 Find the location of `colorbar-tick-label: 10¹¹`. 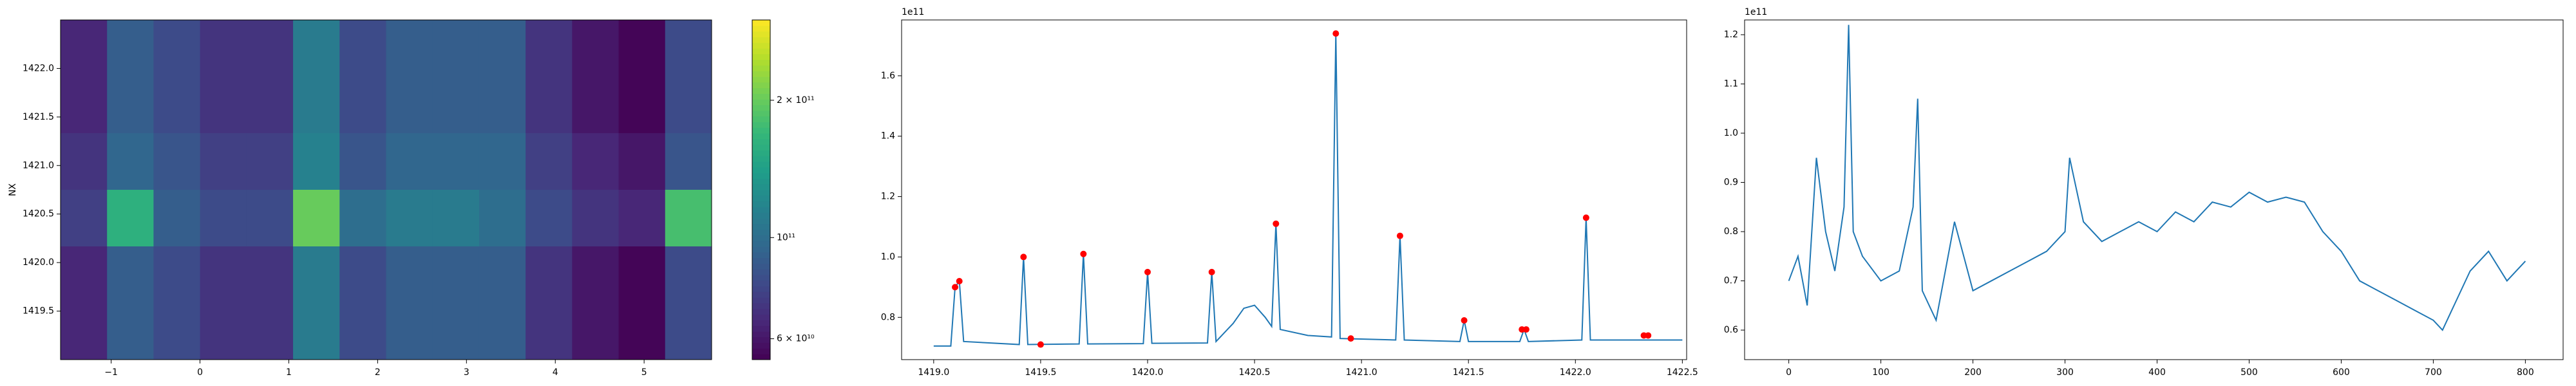

colorbar-tick-label: 10¹¹ is located at coordinates (786, 237).